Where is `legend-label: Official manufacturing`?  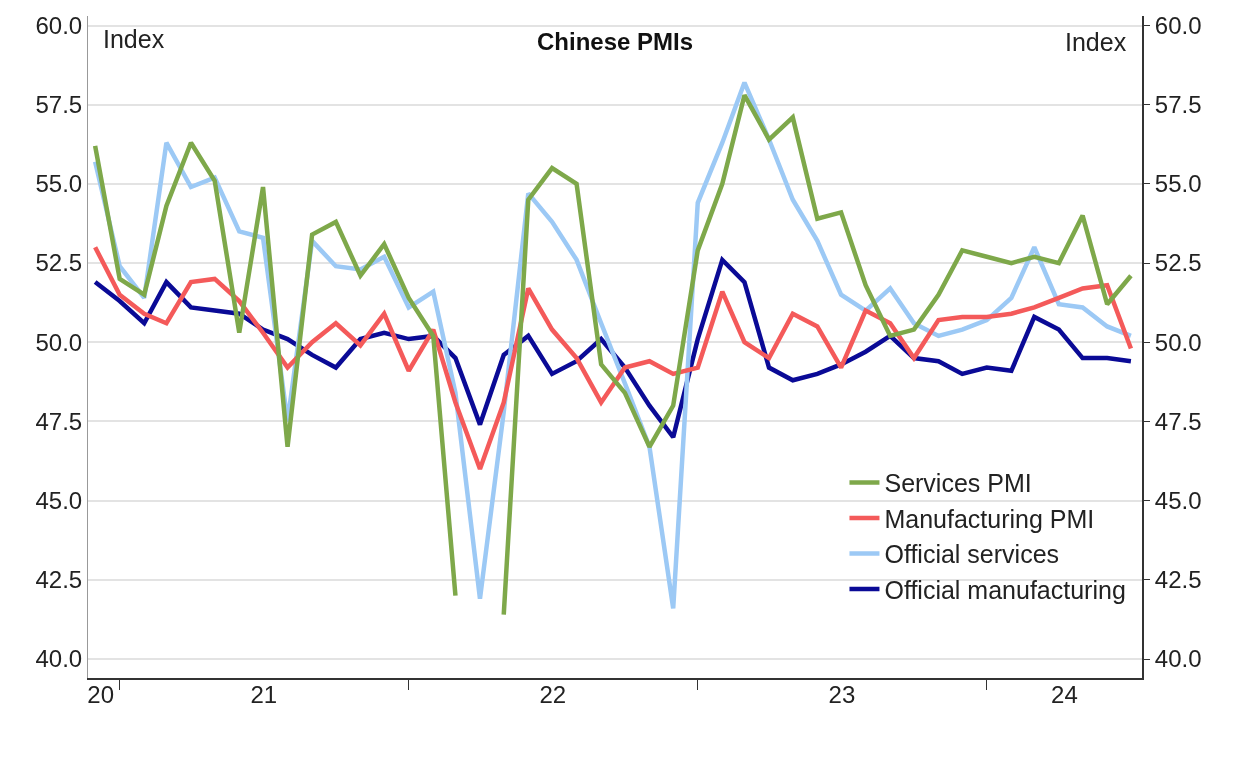 legend-label: Official manufacturing is located at coordinates (1005, 589).